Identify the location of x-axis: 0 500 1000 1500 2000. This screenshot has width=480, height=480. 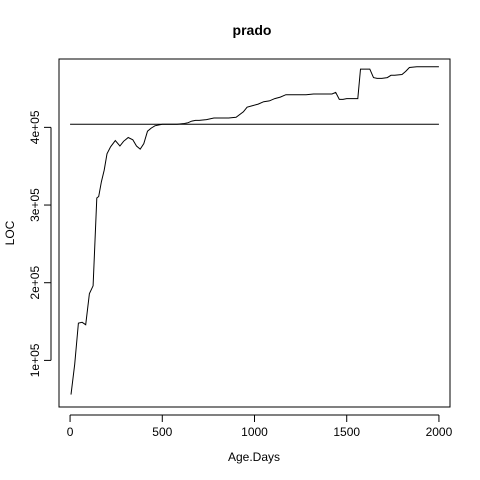
(260, 426).